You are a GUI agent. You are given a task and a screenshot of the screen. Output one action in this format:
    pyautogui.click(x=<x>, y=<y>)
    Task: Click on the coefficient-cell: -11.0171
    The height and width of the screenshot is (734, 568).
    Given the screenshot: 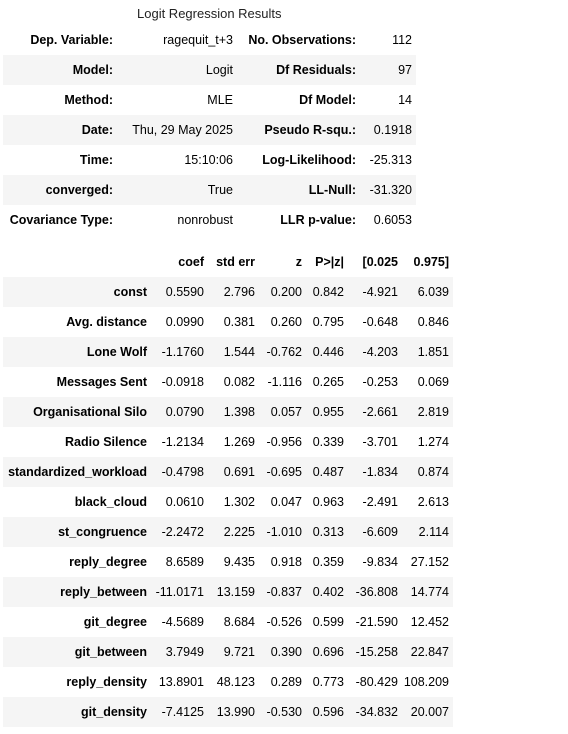 What is the action you would take?
    pyautogui.click(x=180, y=592)
    